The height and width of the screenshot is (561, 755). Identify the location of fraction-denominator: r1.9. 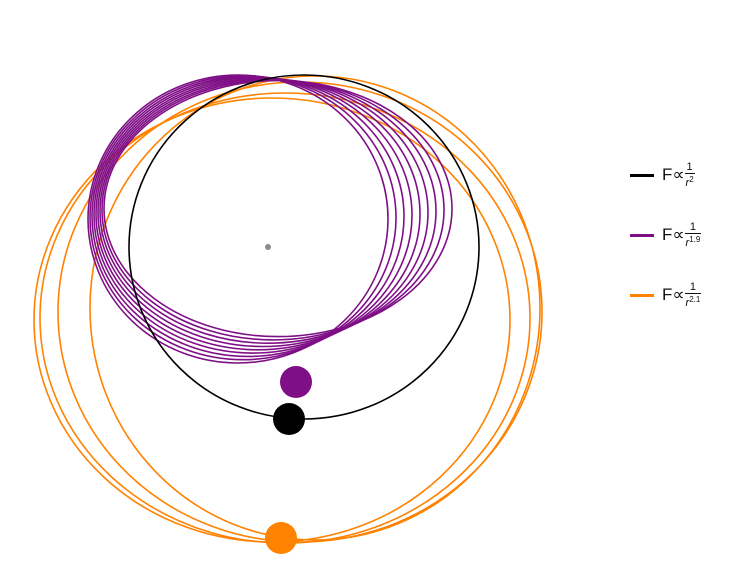
(693, 241).